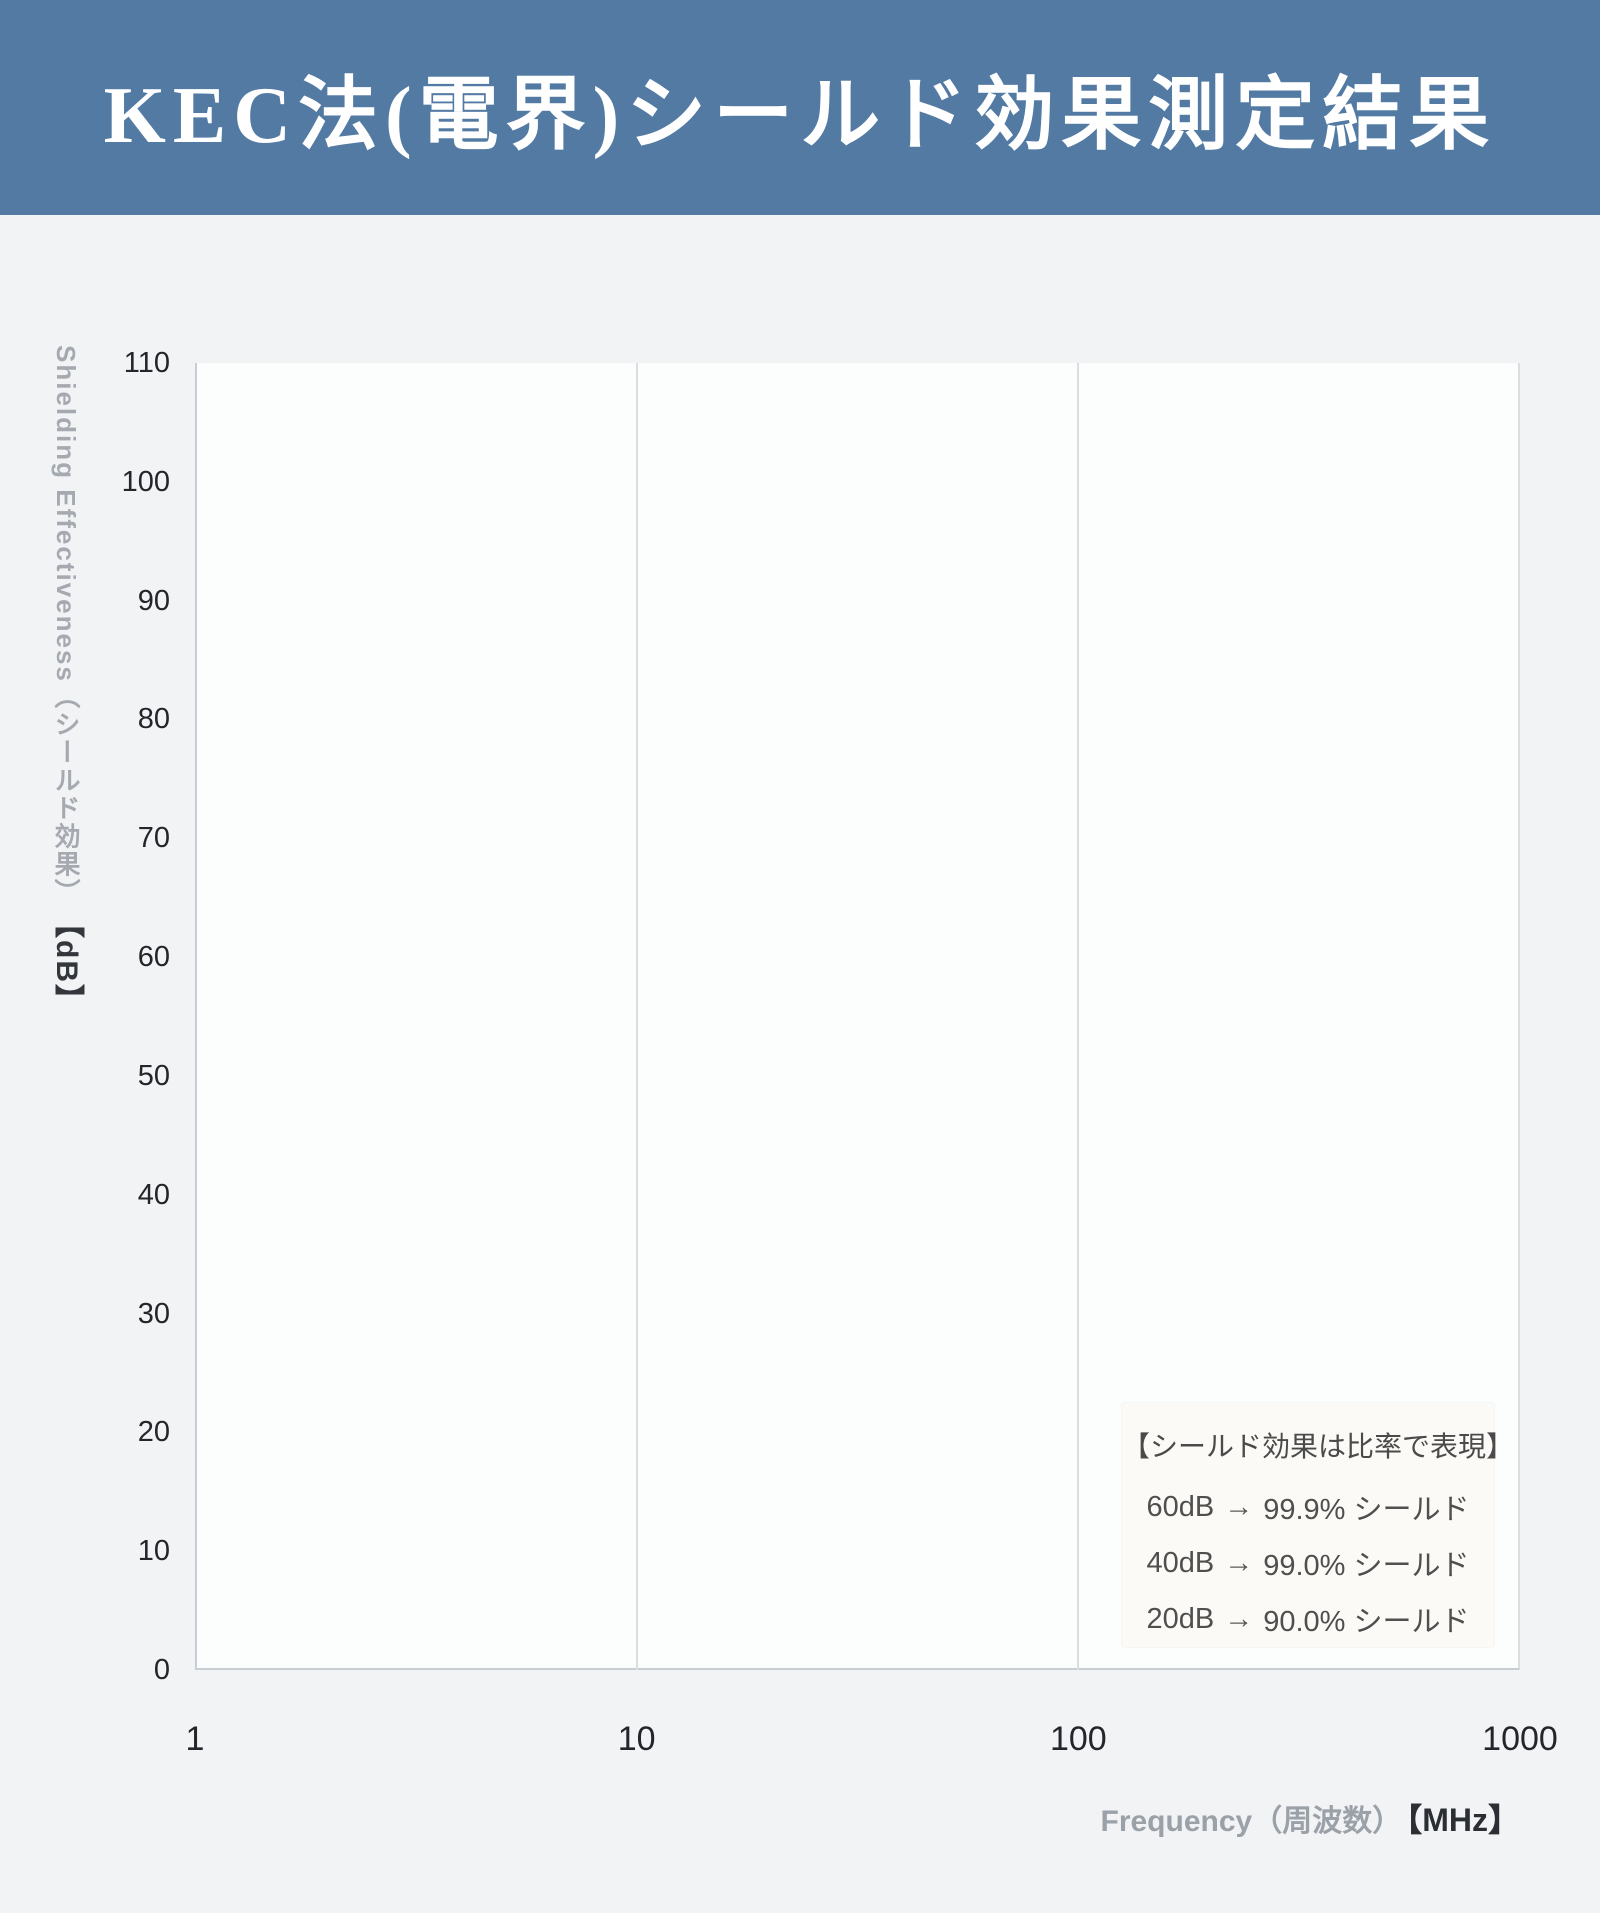  Describe the element at coordinates (66, 626) in the screenshot. I see `y-axis-title-text: Shielding Effectiveness（シールド効果）` at that location.